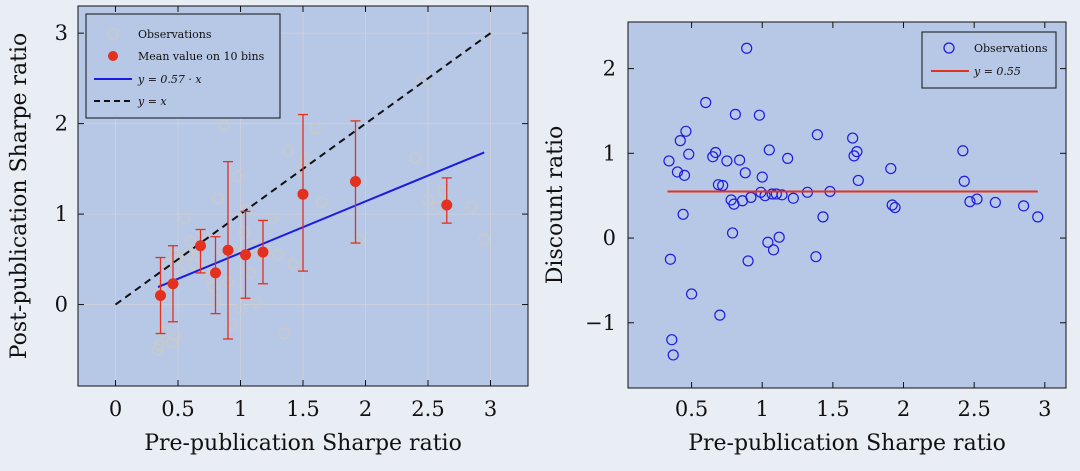  I want to click on right-x-tick-label: 2.5, so click(973, 409).